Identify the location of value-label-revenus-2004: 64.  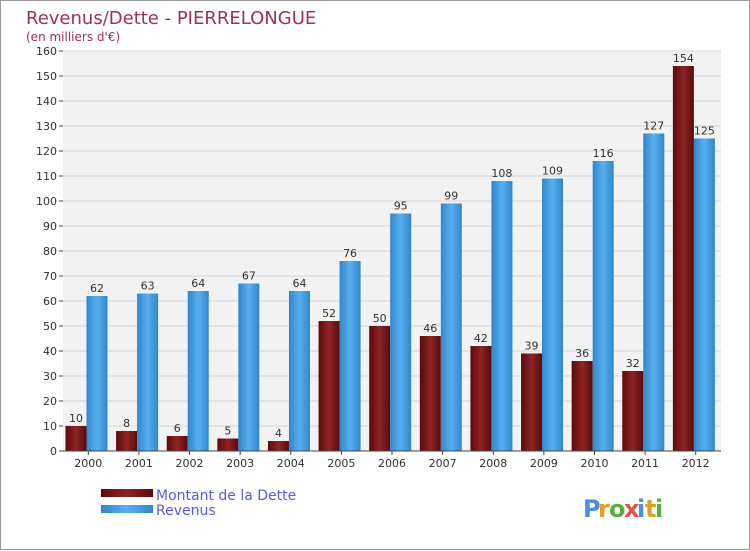
(299, 283).